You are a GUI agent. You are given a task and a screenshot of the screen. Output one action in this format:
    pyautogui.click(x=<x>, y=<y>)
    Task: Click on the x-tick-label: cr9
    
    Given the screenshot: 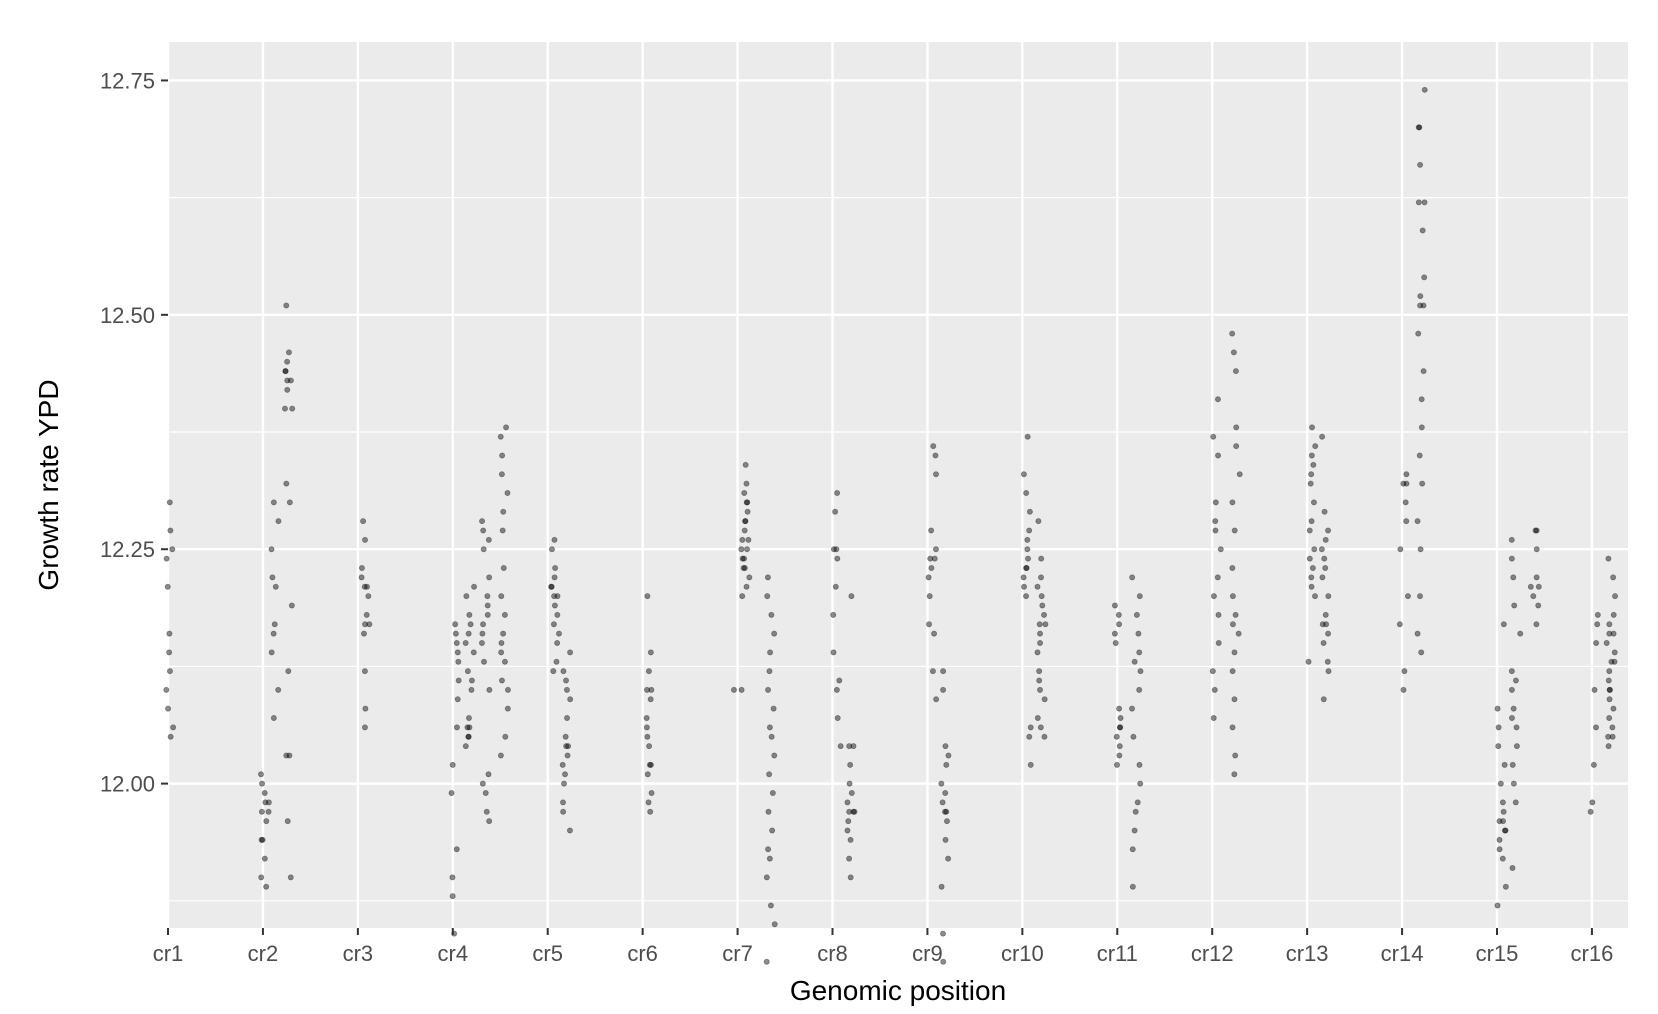 What is the action you would take?
    pyautogui.click(x=927, y=953)
    